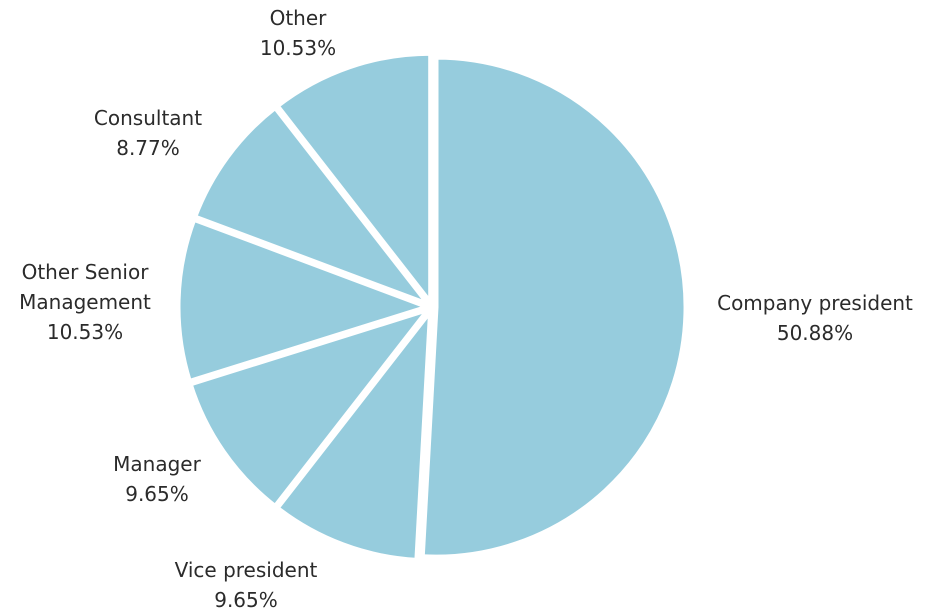 The width and height of the screenshot is (934, 612). Describe the element at coordinates (815, 318) in the screenshot. I see `slice-label-0: Company president 50.88%` at that location.